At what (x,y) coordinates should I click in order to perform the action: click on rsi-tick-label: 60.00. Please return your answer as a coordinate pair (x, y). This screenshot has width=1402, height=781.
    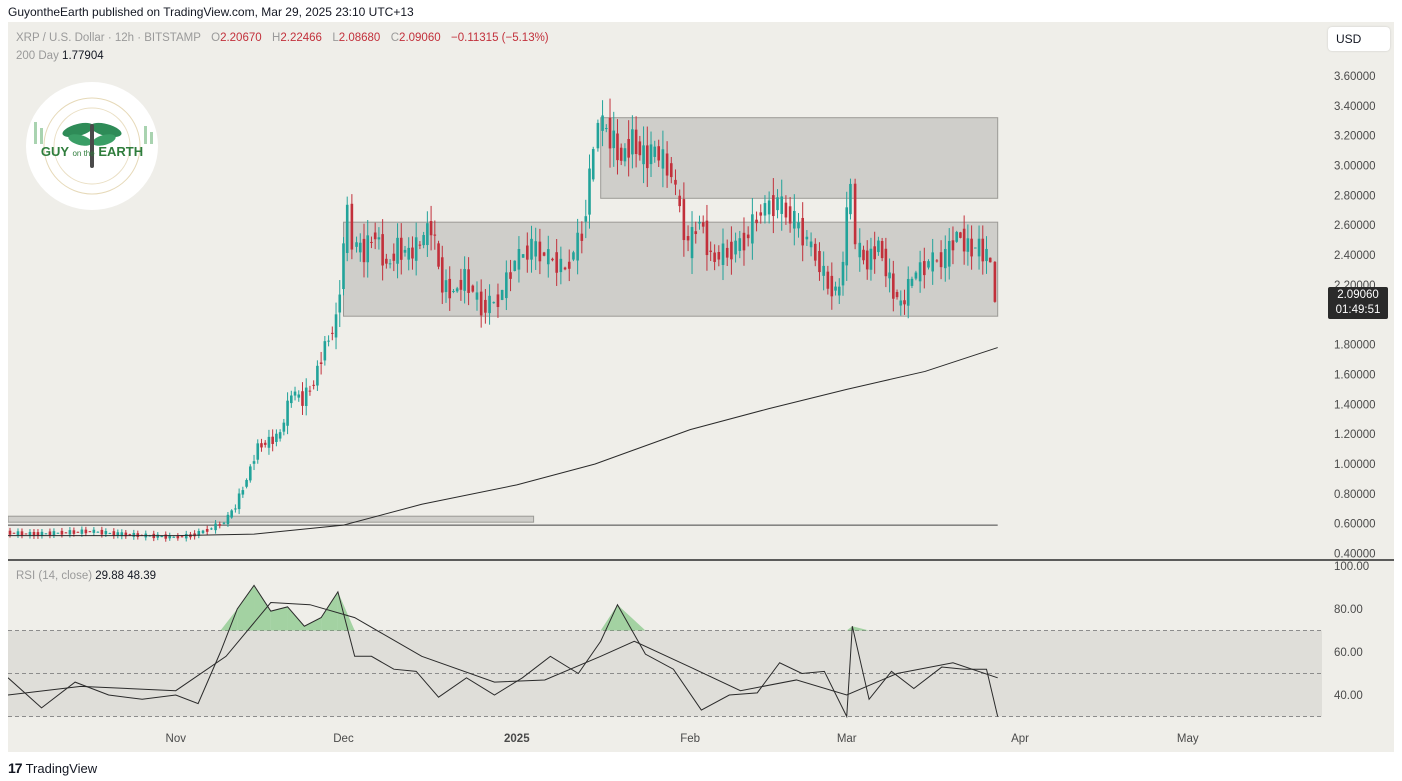
    Looking at the image, I should click on (1348, 653).